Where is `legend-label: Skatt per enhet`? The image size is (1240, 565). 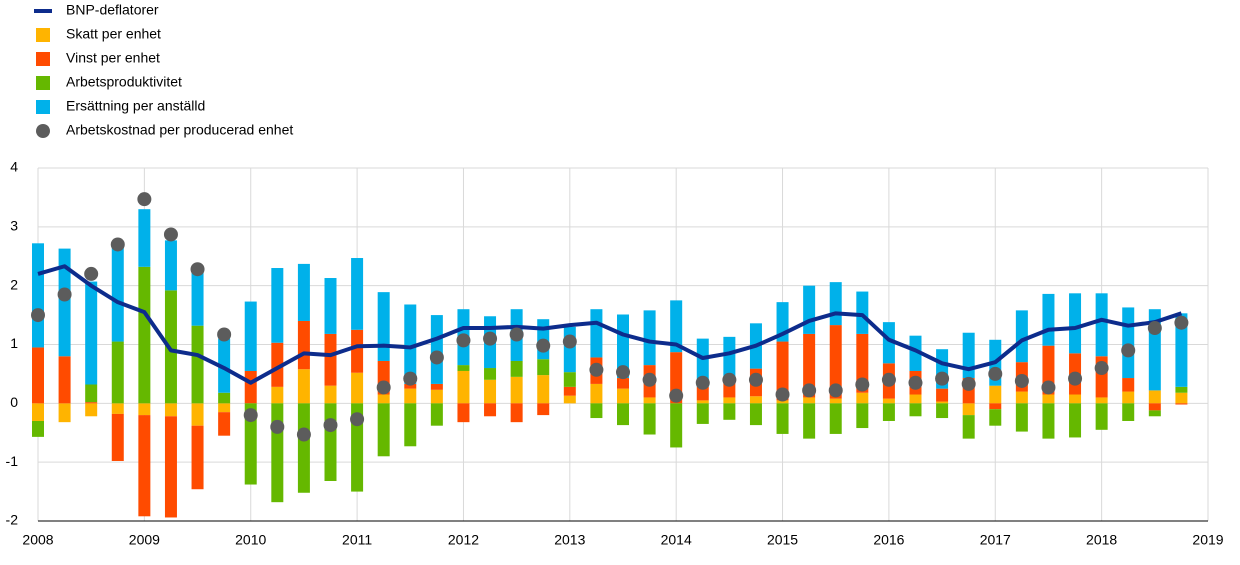 legend-label: Skatt per enhet is located at coordinates (113, 34).